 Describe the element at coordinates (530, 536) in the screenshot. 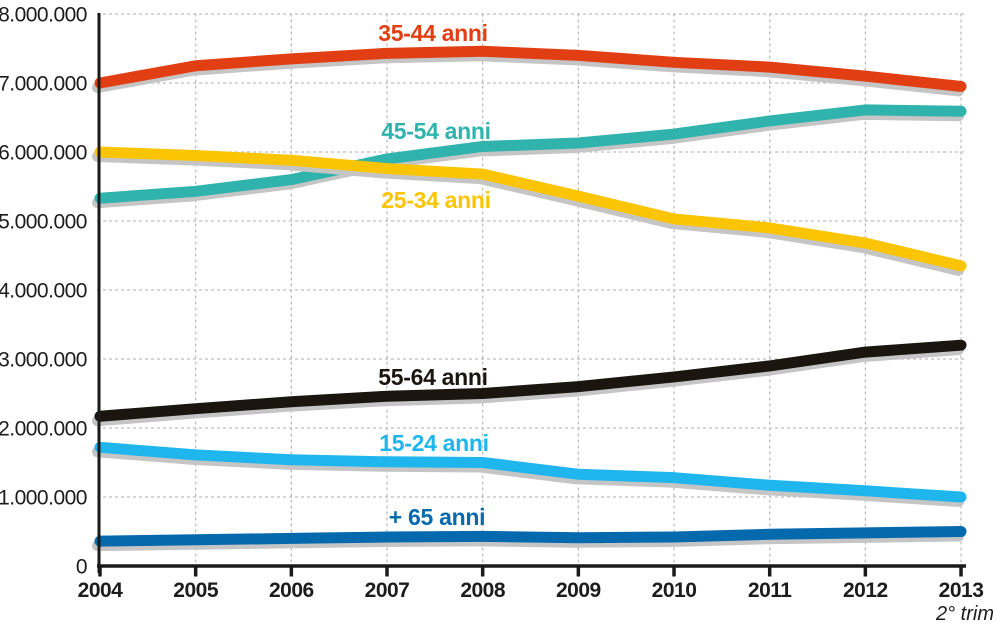

I see `series-line-65-anni` at that location.